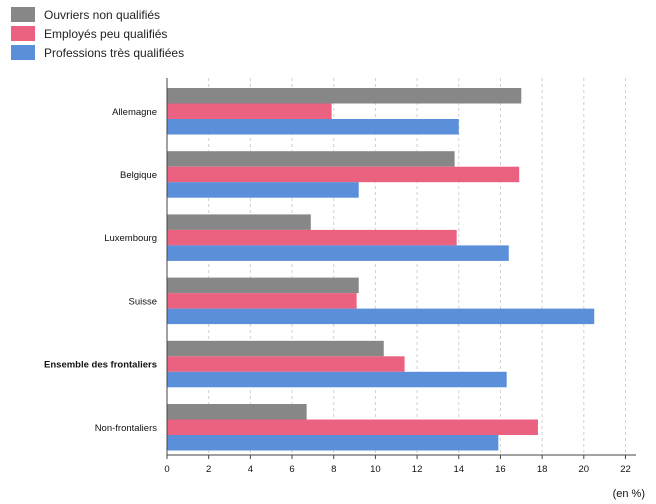 This screenshot has height=504, width=656. I want to click on bar-non-frontaliers-employes-peu-qualifies, so click(352, 427).